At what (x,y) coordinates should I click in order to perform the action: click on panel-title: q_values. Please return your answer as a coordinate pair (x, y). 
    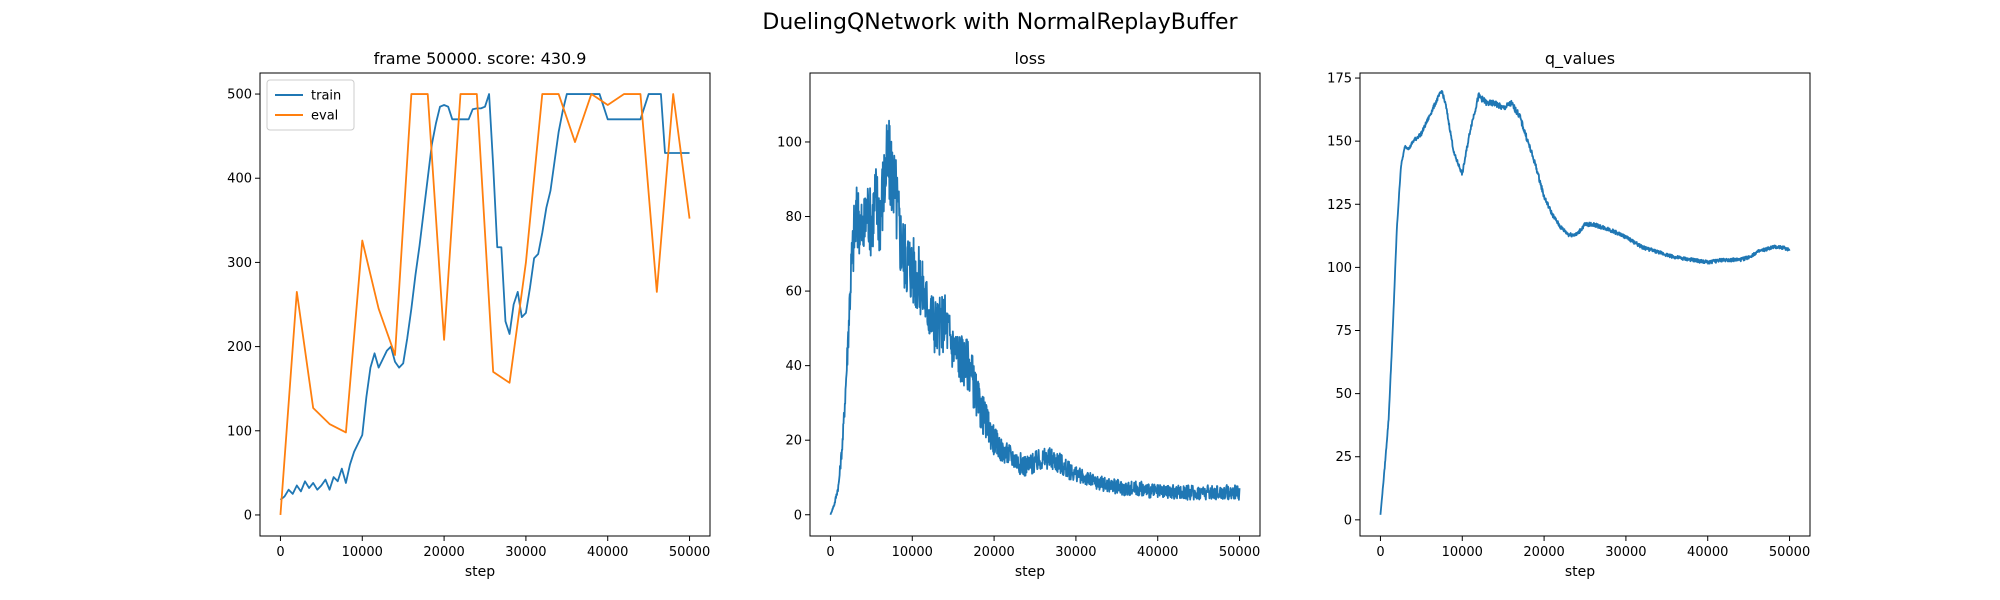
    Looking at the image, I should click on (1580, 59).